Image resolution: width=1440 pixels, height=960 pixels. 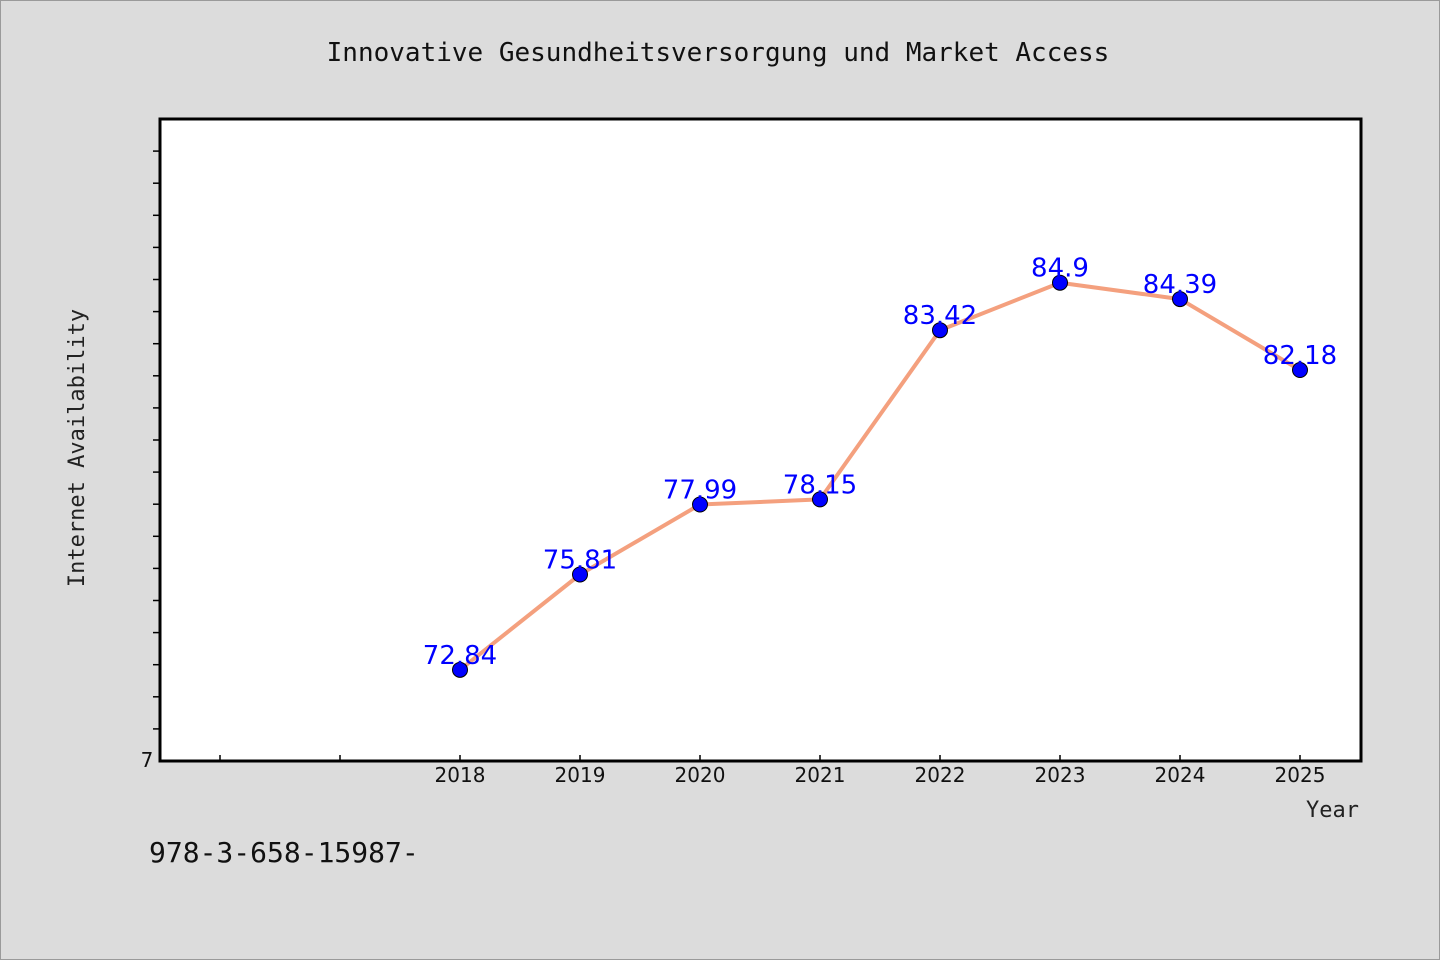 I want to click on x-axis-ticks, so click(x=760, y=758).